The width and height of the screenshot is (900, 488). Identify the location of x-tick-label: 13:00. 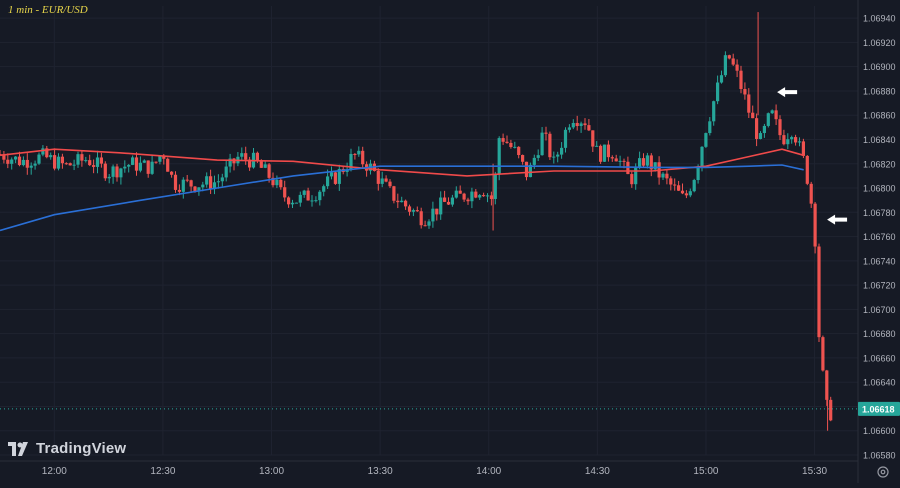
(271, 471).